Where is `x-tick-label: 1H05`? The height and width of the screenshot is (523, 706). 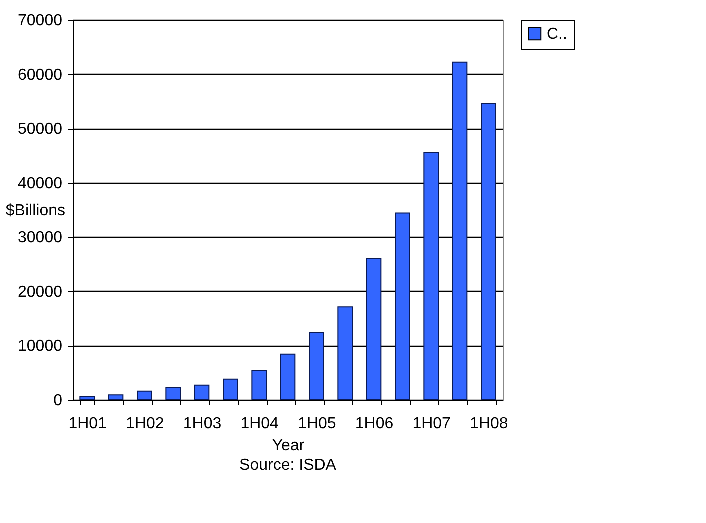
x-tick-label: 1H05 is located at coordinates (317, 424).